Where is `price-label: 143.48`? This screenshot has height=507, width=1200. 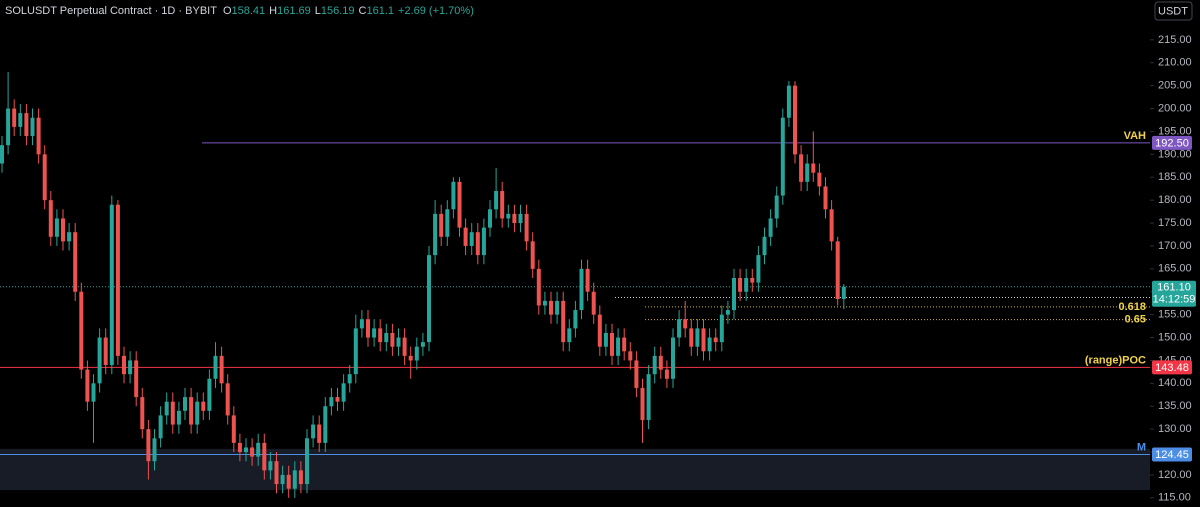
price-label: 143.48 is located at coordinates (1172, 368).